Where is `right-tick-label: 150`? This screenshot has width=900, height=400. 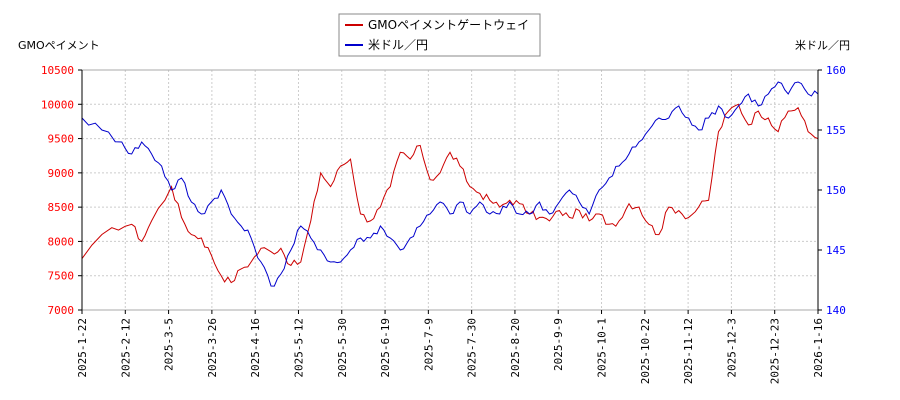
right-tick-label: 150 is located at coordinates (836, 190).